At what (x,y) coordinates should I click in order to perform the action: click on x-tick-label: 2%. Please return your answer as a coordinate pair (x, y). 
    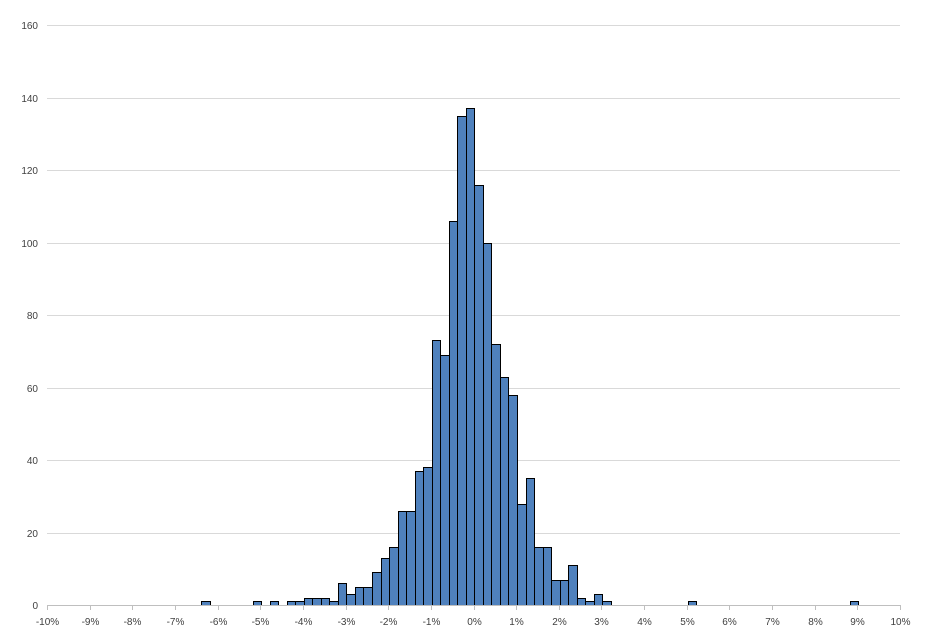
    Looking at the image, I should click on (559, 622).